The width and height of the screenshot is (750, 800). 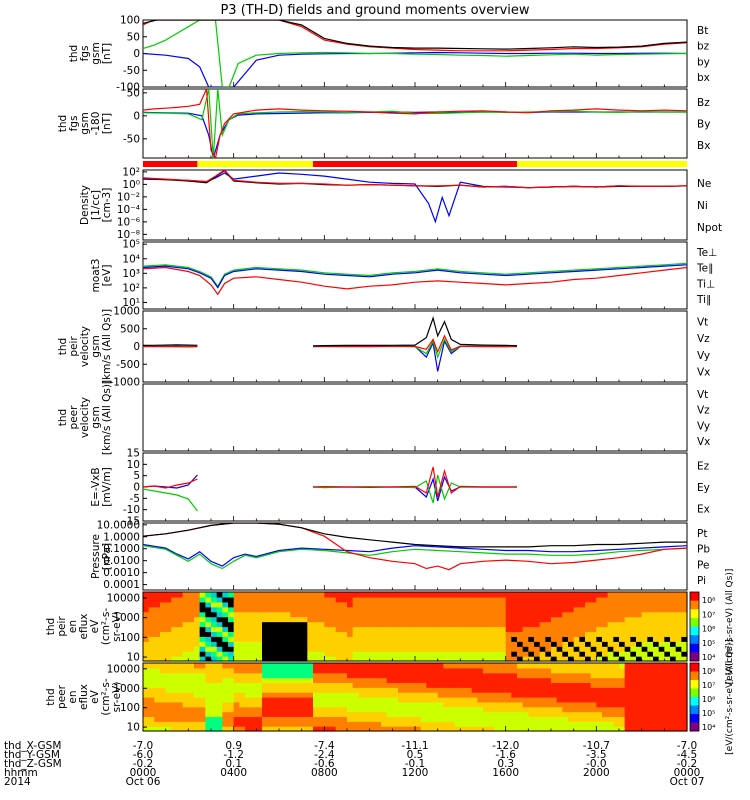 I want to click on y-tick-label: -5, so click(x=135, y=499).